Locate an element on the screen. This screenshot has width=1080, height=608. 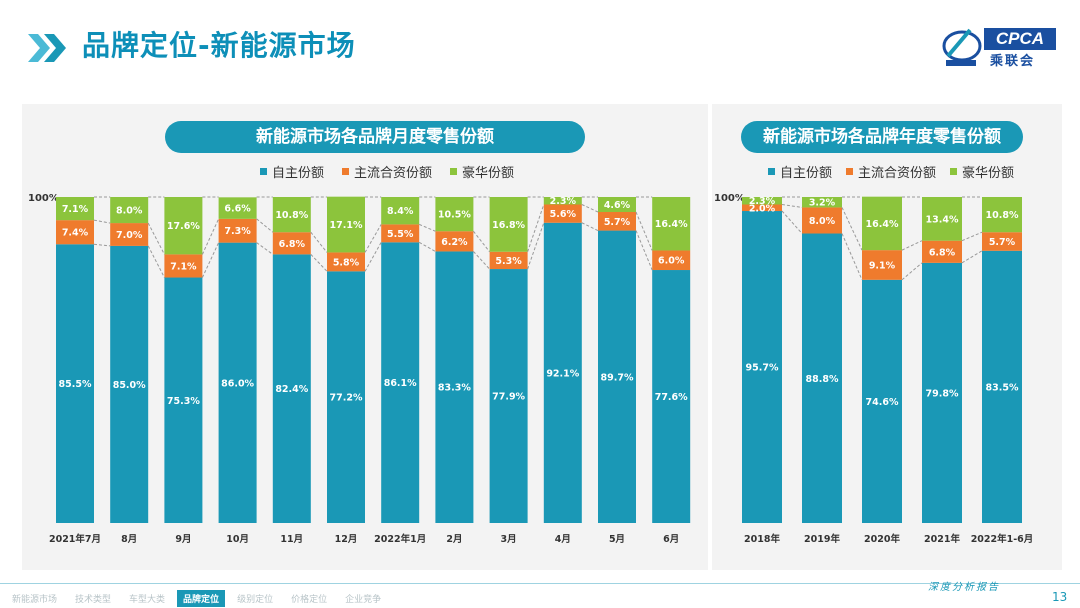
data-label: 74.6% is located at coordinates (882, 402).